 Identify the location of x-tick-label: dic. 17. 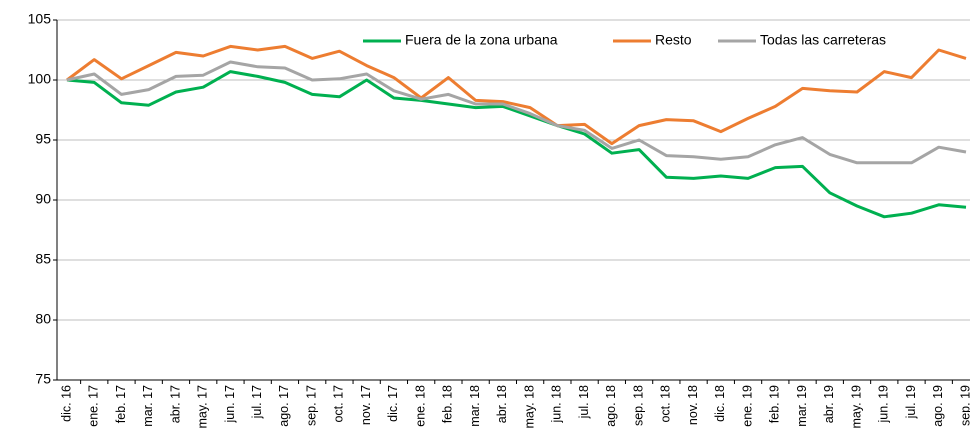
(393, 403).